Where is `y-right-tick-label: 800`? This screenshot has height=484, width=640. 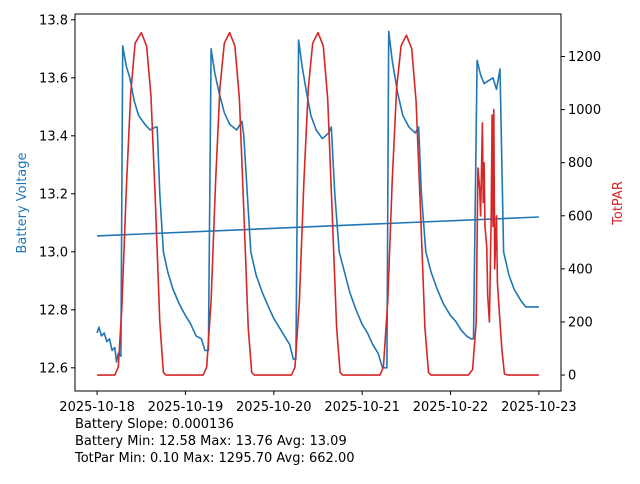
y-right-tick-label: 800 is located at coordinates (580, 163).